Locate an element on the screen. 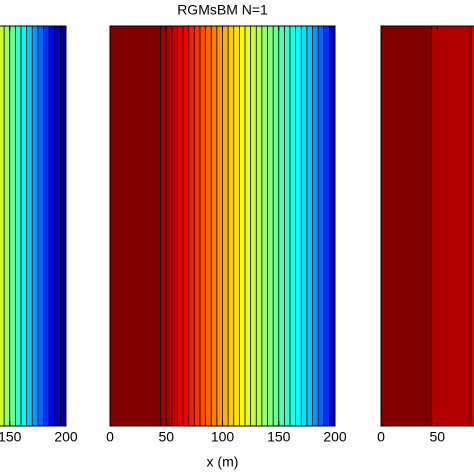  x-axis-label: x (m) is located at coordinates (223, 462).